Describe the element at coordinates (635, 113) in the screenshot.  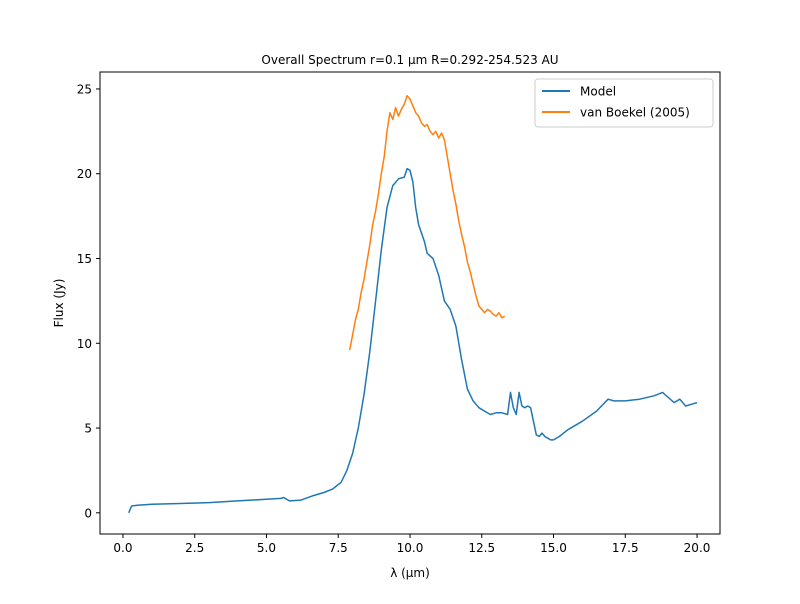
I see `legend-label-van-boekel: van Boekel (2005)` at that location.